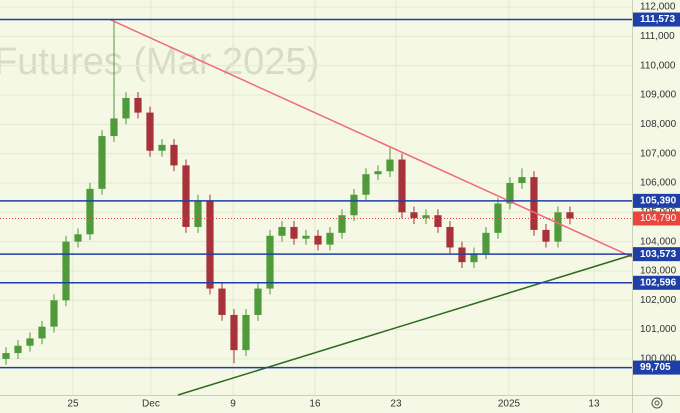  What do you see at coordinates (159, 62) in the screenshot?
I see `watermark: Futures (Mar 2025)` at bounding box center [159, 62].